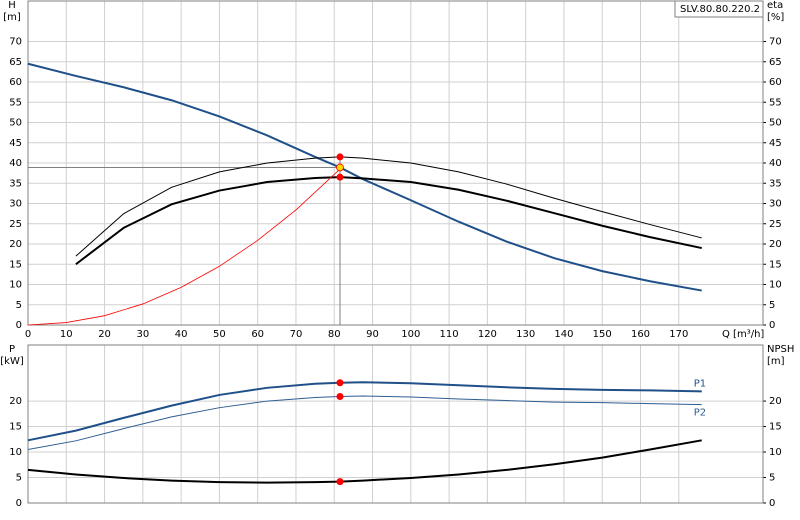  Describe the element at coordinates (28, 334) in the screenshot. I see `x-tick-label: 0` at that location.